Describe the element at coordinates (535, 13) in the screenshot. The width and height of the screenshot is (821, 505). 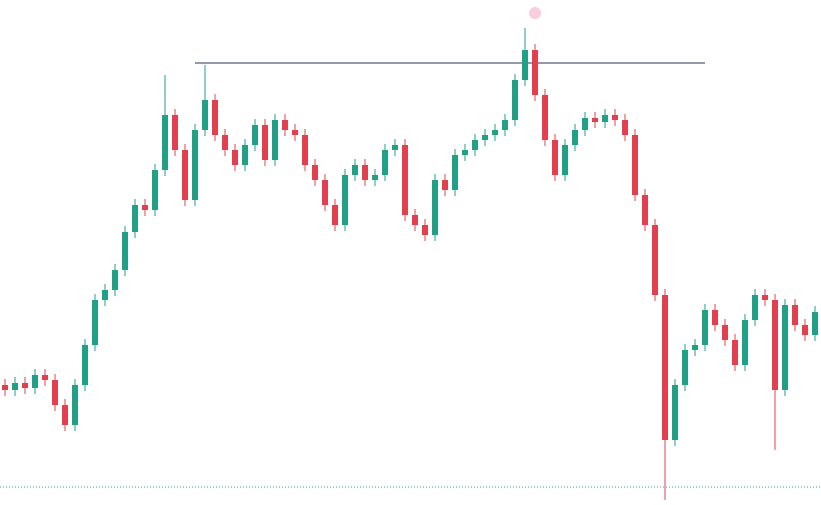
I see `marker-dot` at that location.